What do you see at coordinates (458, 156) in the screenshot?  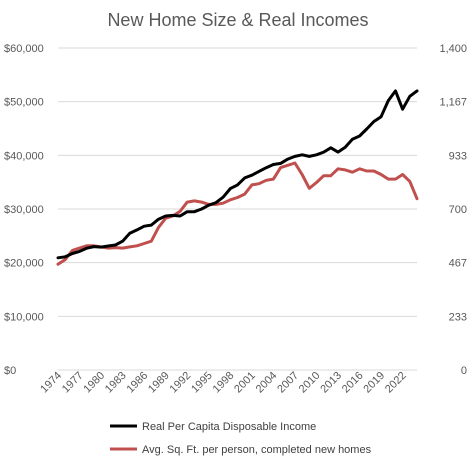 I see `y-right-tick-label: 933` at bounding box center [458, 156].